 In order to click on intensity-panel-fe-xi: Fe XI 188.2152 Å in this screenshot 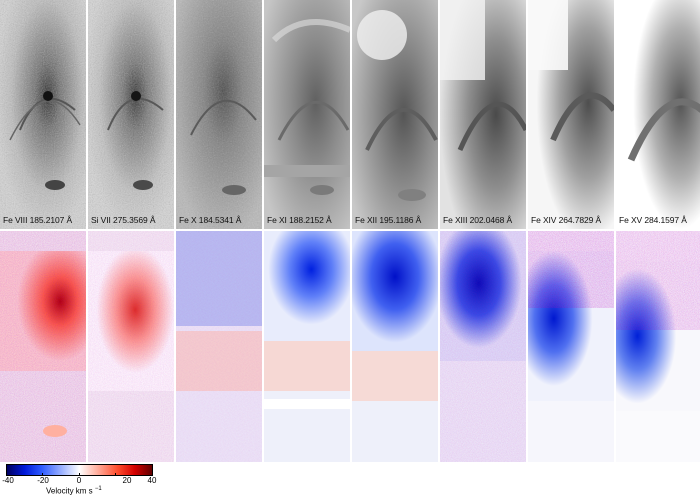, I will do `click(307, 114)`.